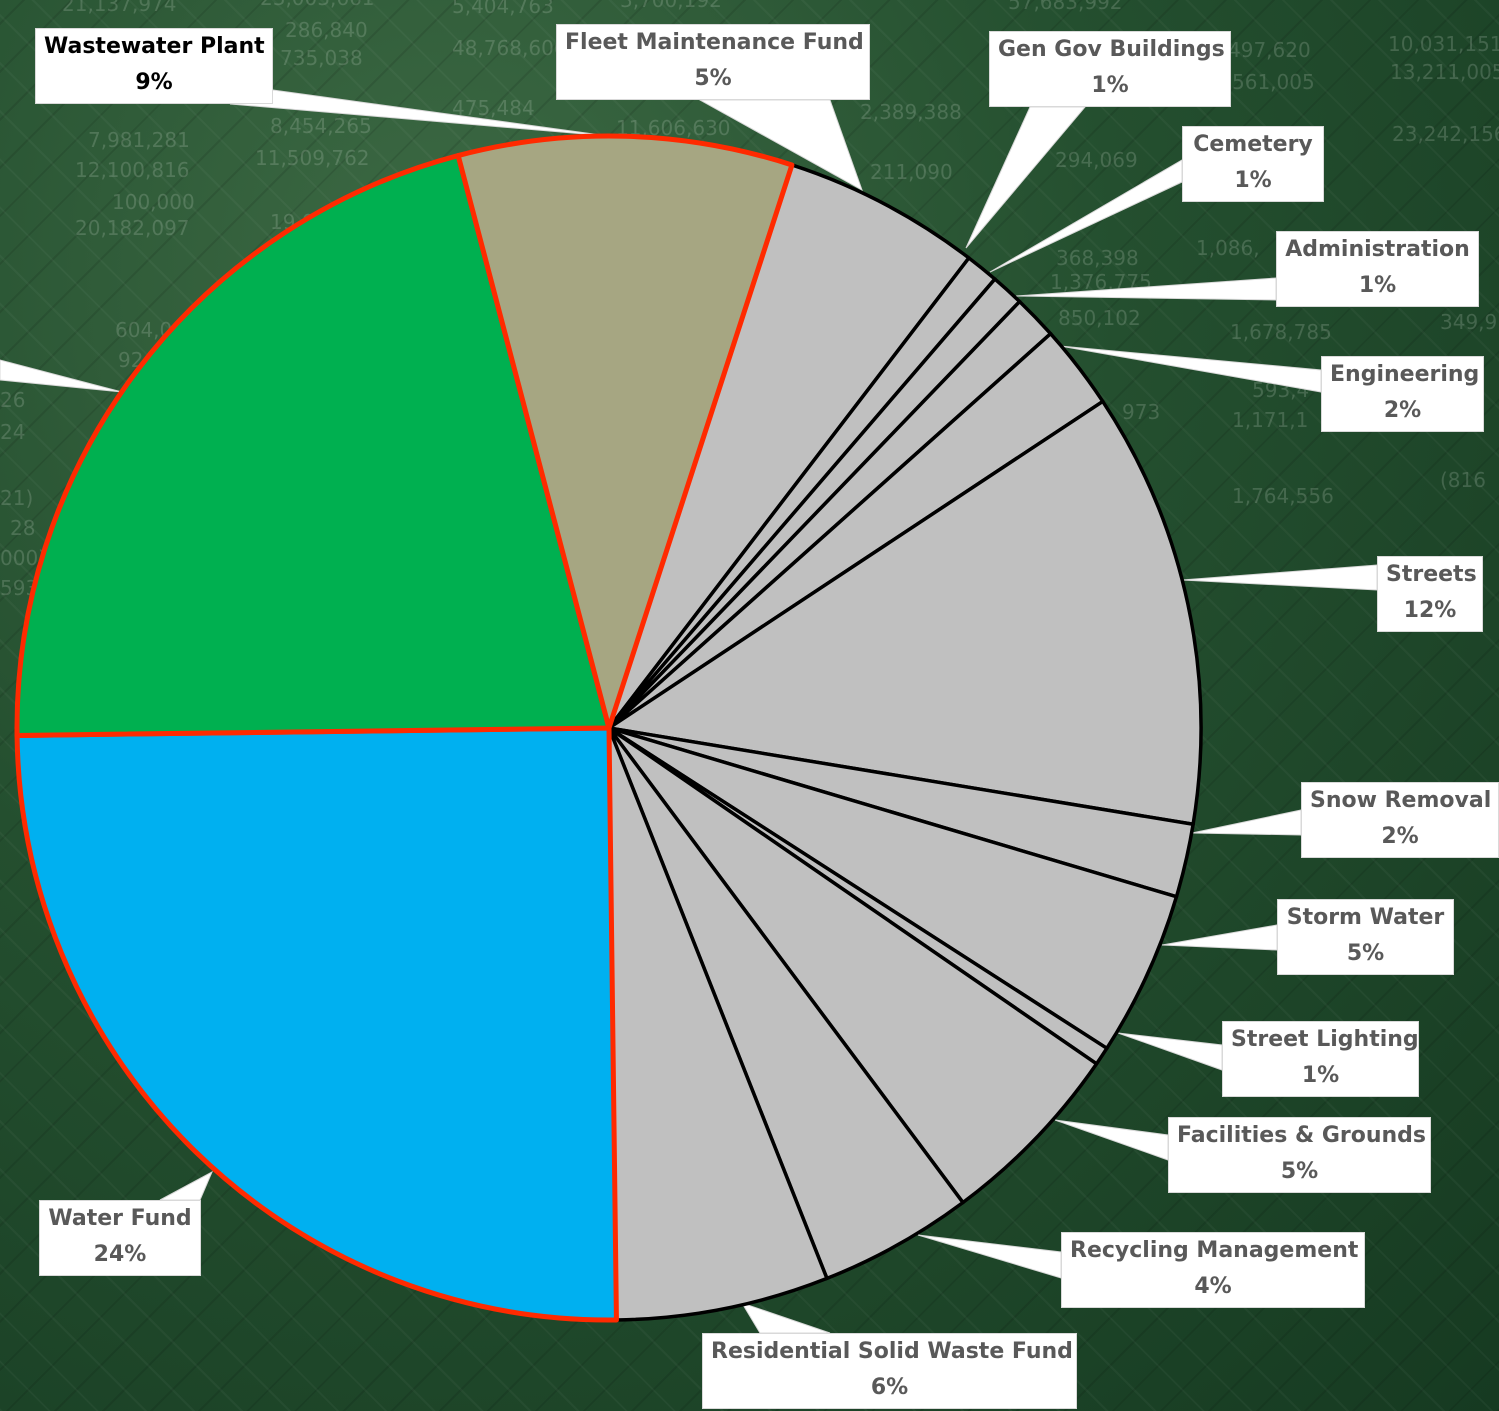  I want to click on slice-percent: 4%, so click(1213, 1286).